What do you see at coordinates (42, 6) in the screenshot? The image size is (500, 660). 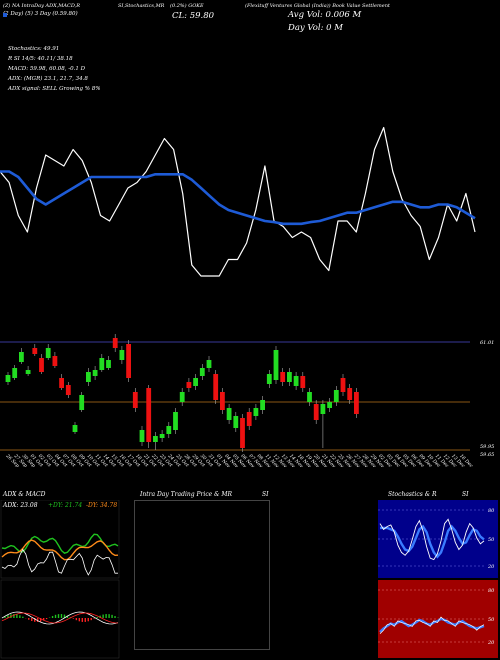 I see `header-line1-a: (Z) NA IntraDay ADX,MACD,R` at bounding box center [42, 6].